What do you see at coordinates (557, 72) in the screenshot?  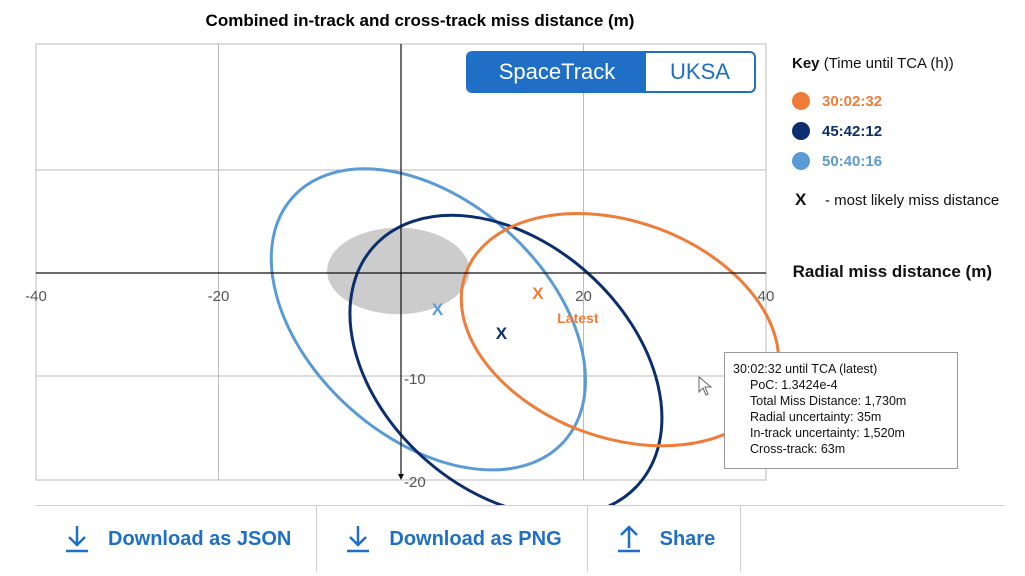 I see `toggle-spacetrack: SpaceTrack` at bounding box center [557, 72].